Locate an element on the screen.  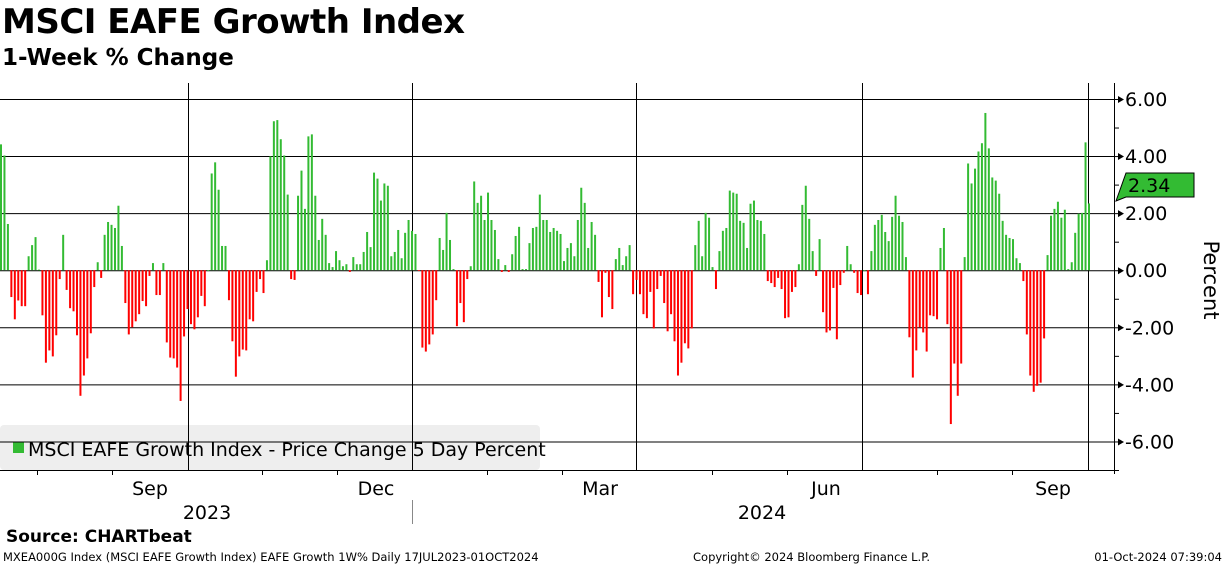
y-axis-label: Percent is located at coordinates (1211, 279).